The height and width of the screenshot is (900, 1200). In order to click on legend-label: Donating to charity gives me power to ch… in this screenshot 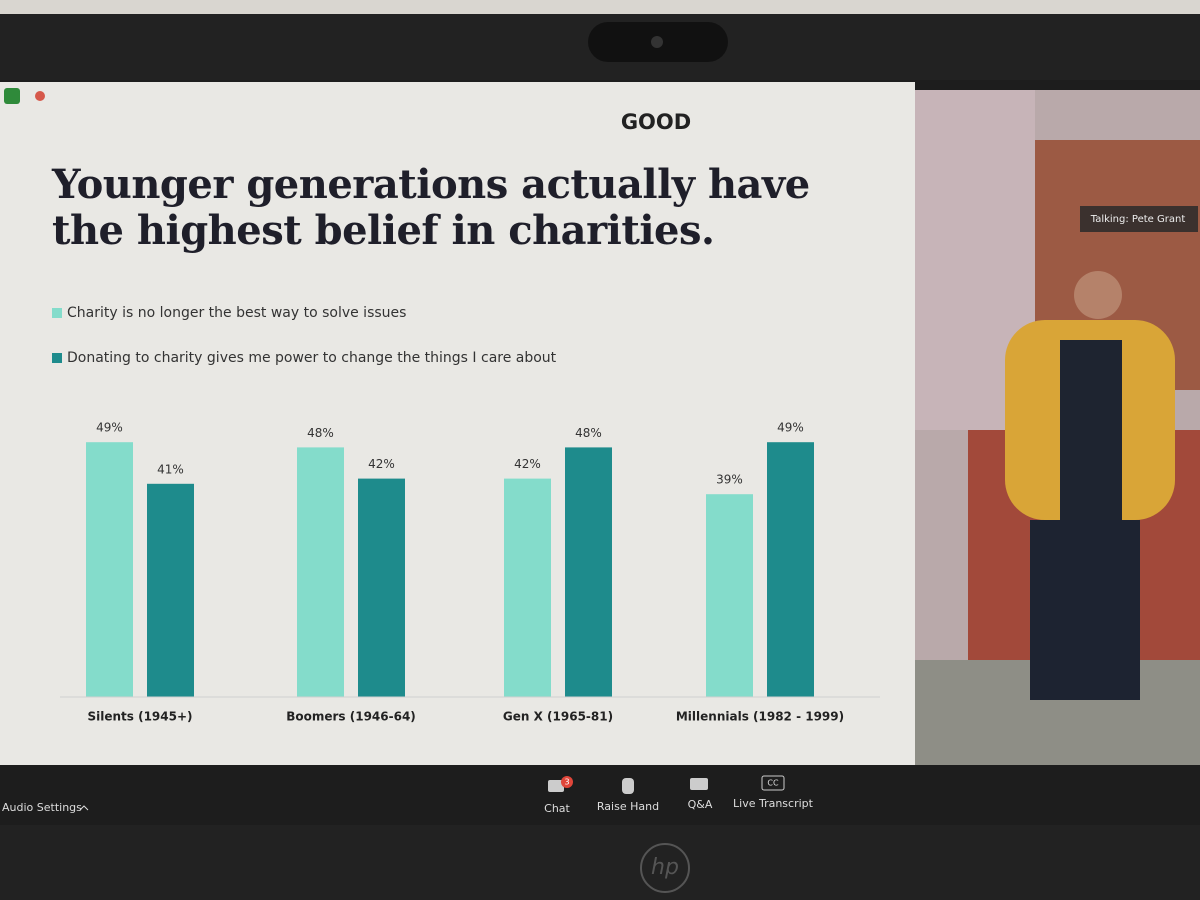, I will do `click(312, 358)`.